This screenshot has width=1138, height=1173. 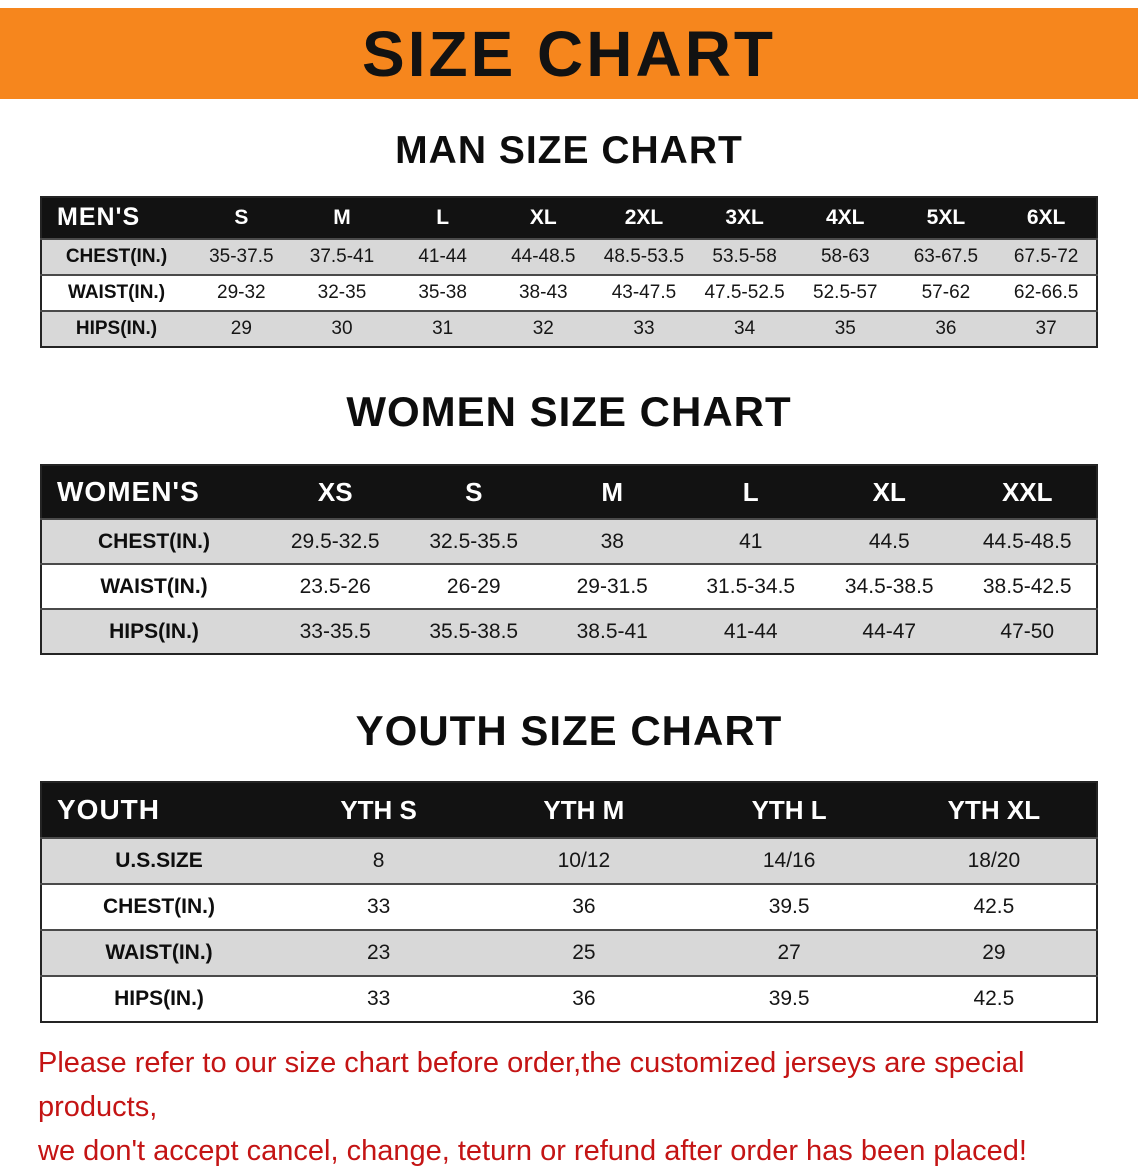 What do you see at coordinates (342, 256) in the screenshot?
I see `size-value: 37.5-41` at bounding box center [342, 256].